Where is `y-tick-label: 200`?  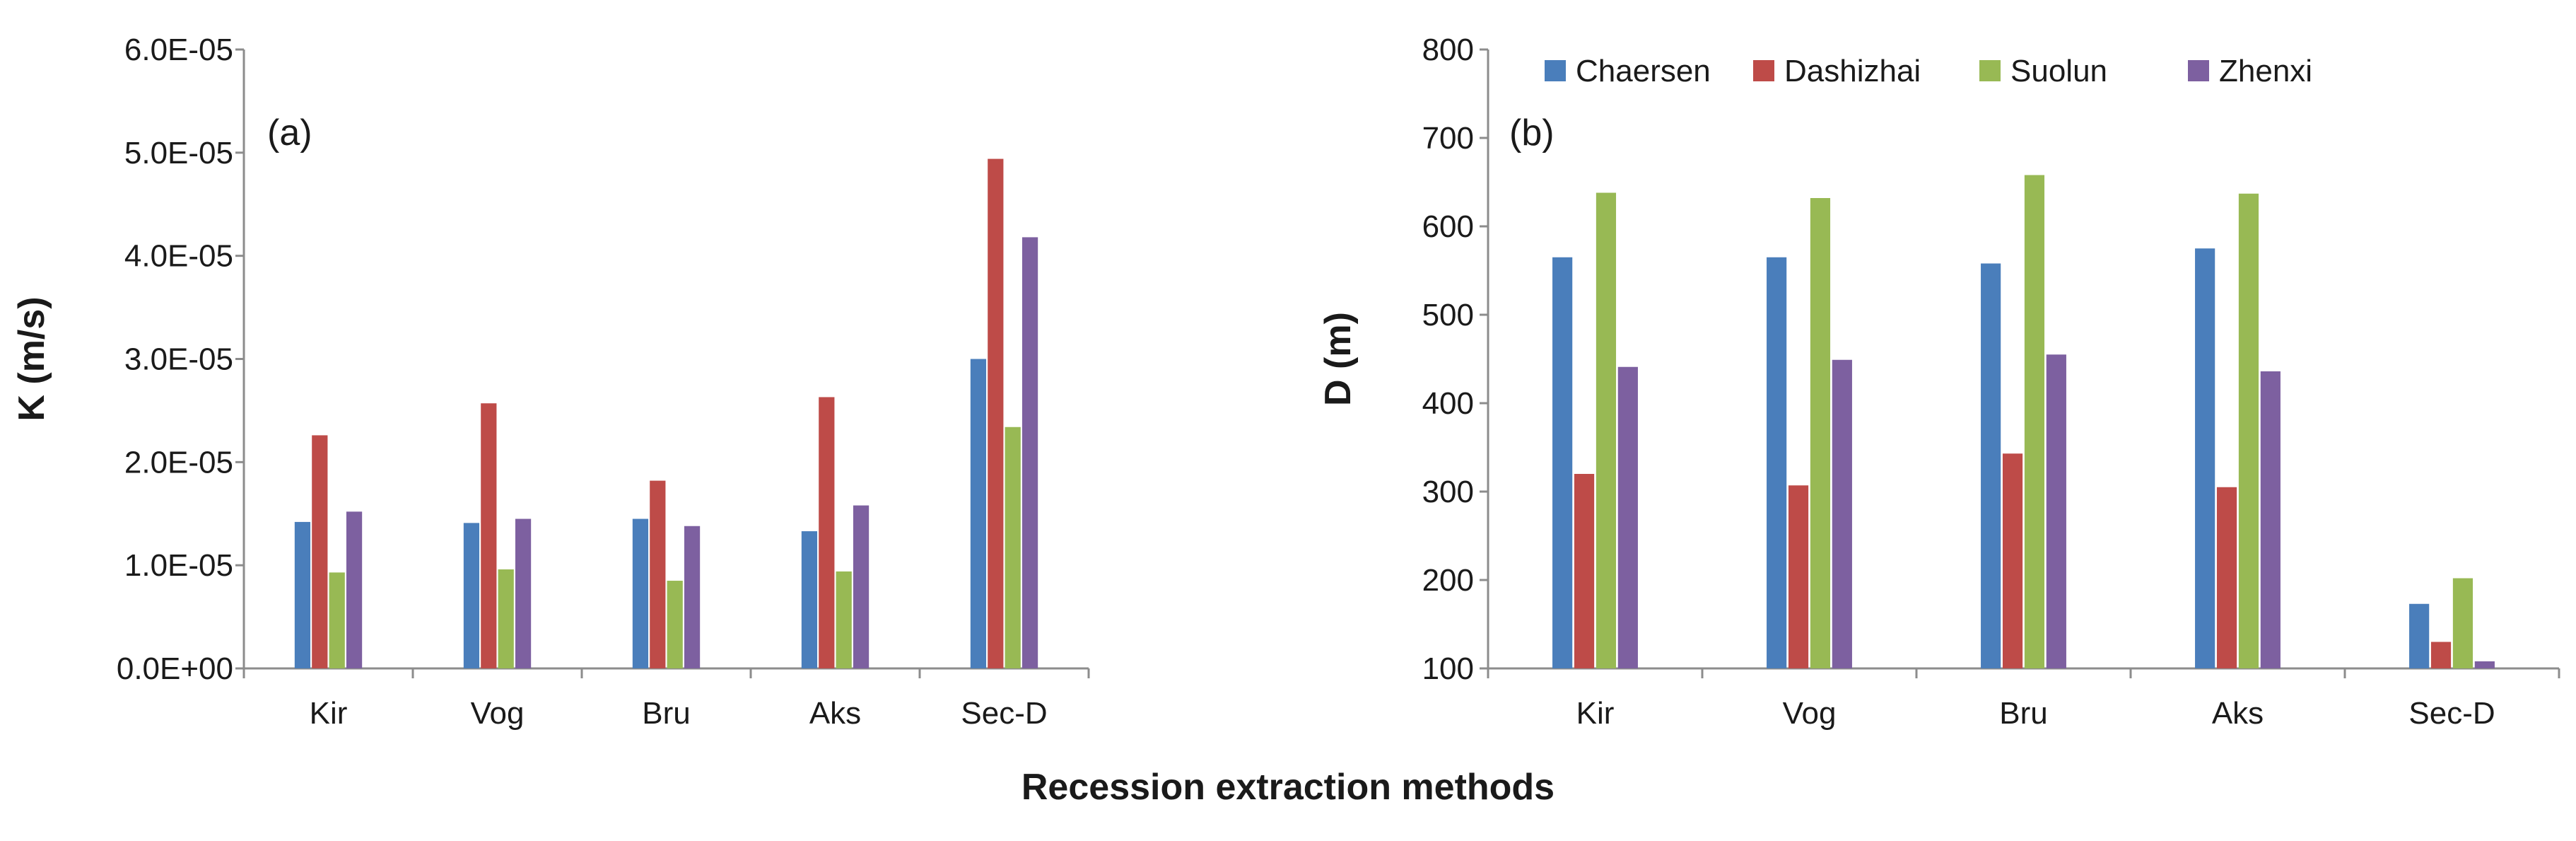 y-tick-label: 200 is located at coordinates (1448, 580).